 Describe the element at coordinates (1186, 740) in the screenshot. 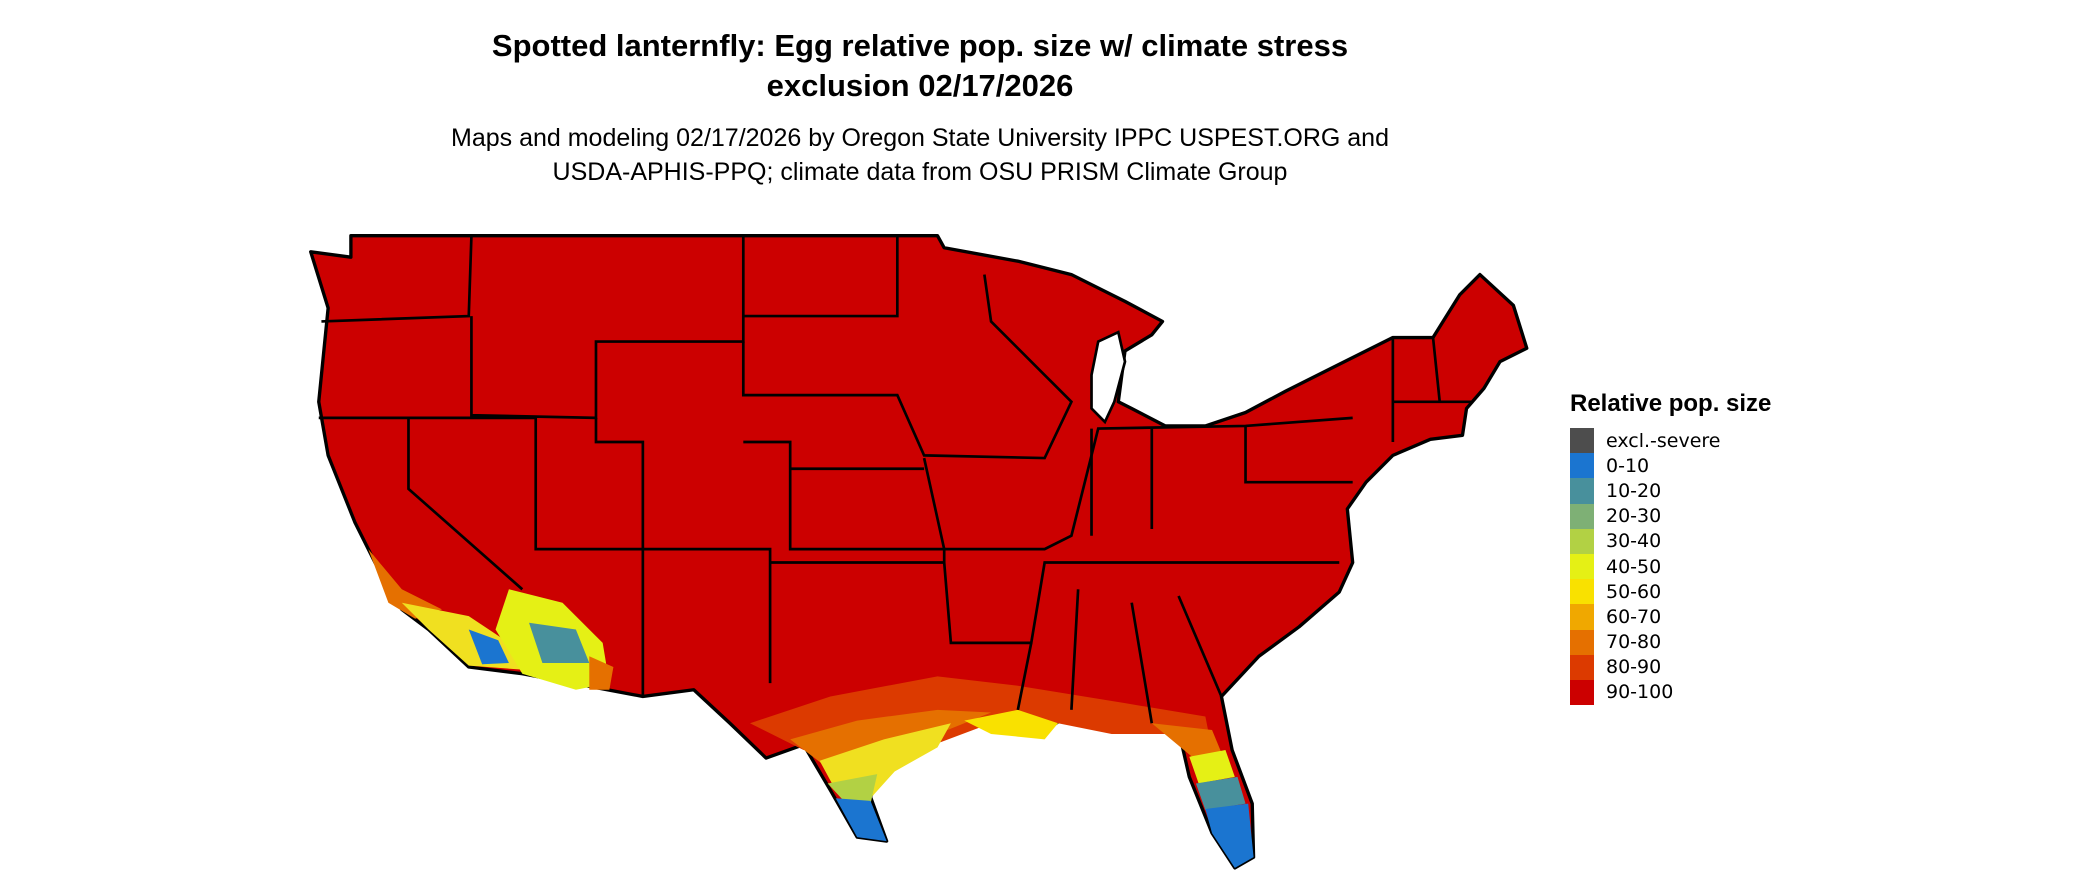

I see `florida-orange` at that location.